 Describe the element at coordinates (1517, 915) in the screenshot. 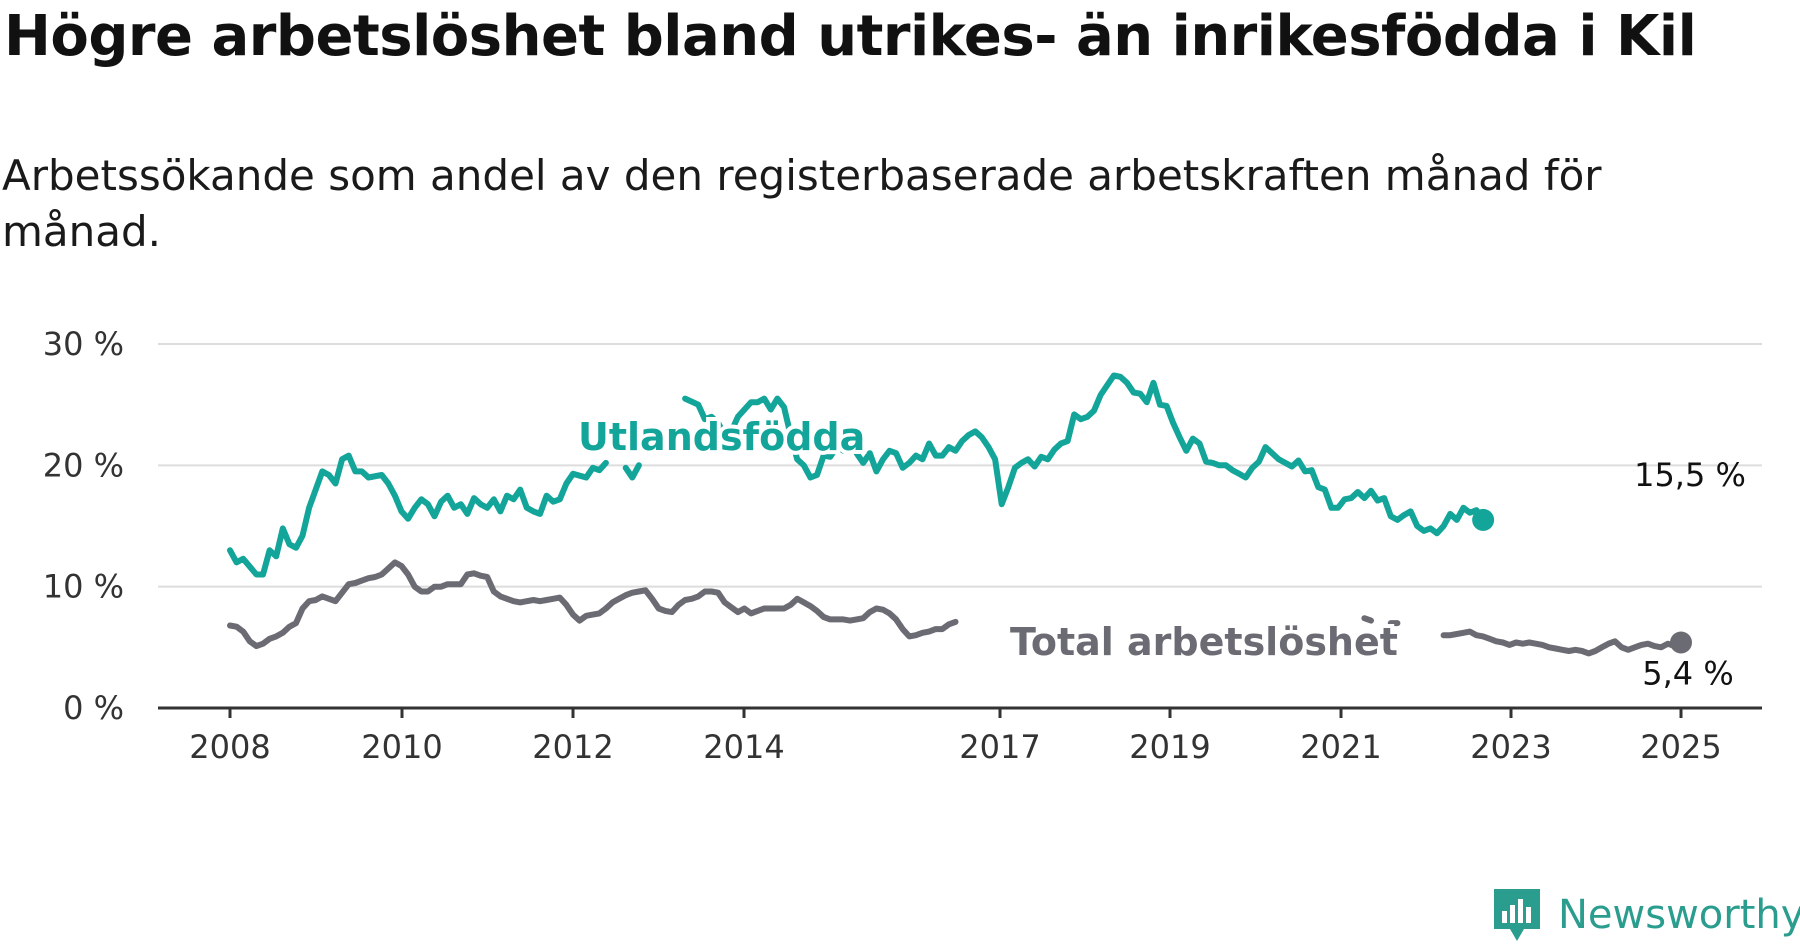

I see `bar-chart-icon` at that location.